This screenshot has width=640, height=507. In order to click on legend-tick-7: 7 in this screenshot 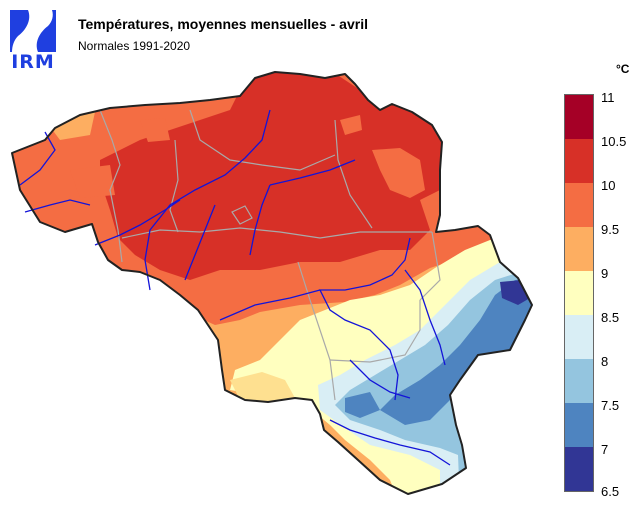, I will do `click(605, 449)`.